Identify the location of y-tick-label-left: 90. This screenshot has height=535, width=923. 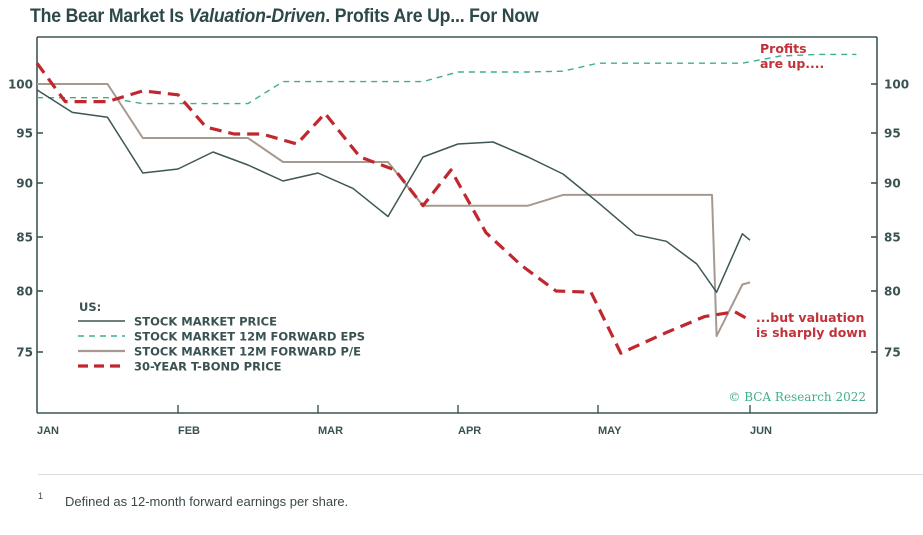
(24, 184).